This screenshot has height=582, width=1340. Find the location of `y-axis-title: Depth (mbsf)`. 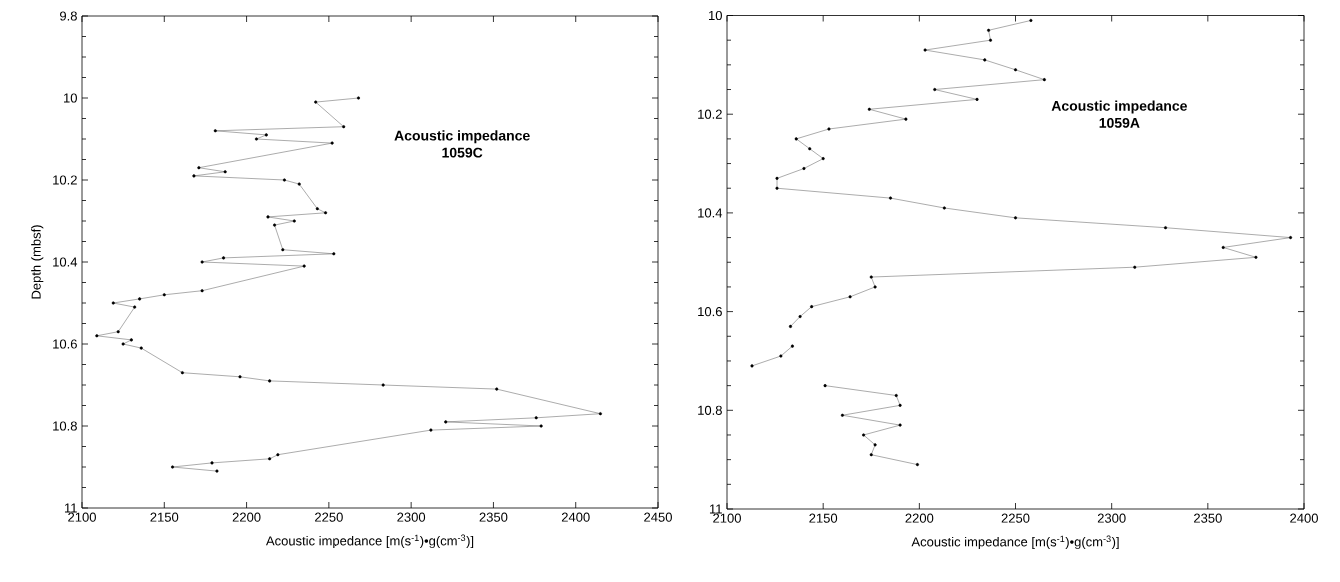

y-axis-title: Depth (mbsf) is located at coordinates (37, 262).